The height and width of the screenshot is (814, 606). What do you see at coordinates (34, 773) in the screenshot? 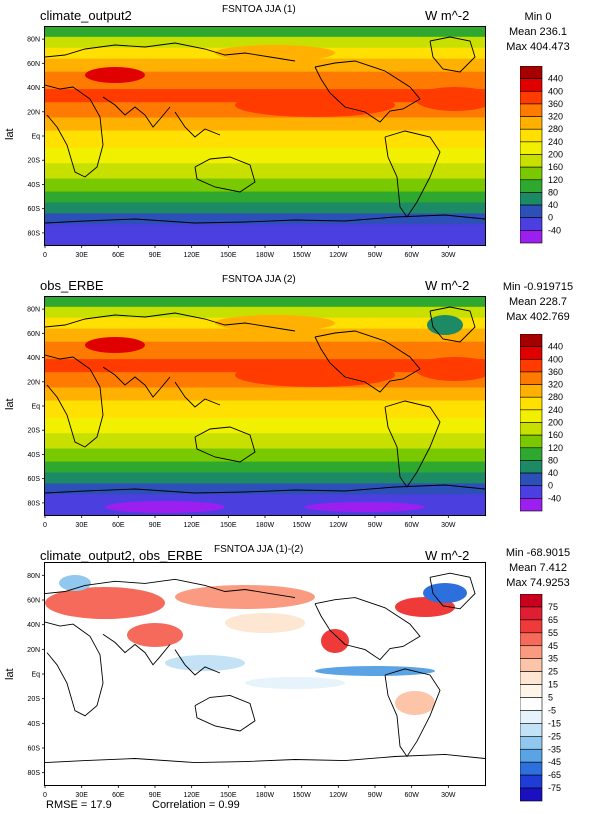
I see `y-tick-label: 80S` at bounding box center [34, 773].